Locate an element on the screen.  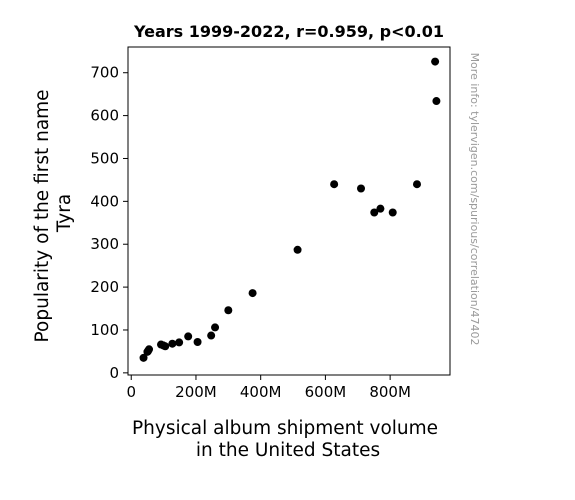
x-tick-label: 0 is located at coordinates (131, 392).